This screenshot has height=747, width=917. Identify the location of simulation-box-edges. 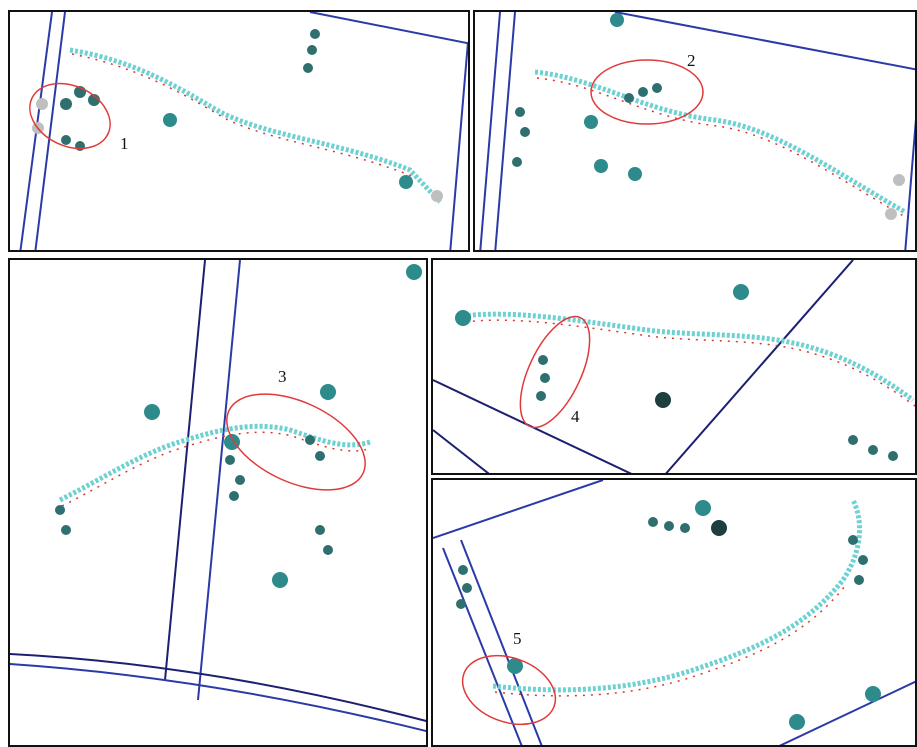
(643, 366).